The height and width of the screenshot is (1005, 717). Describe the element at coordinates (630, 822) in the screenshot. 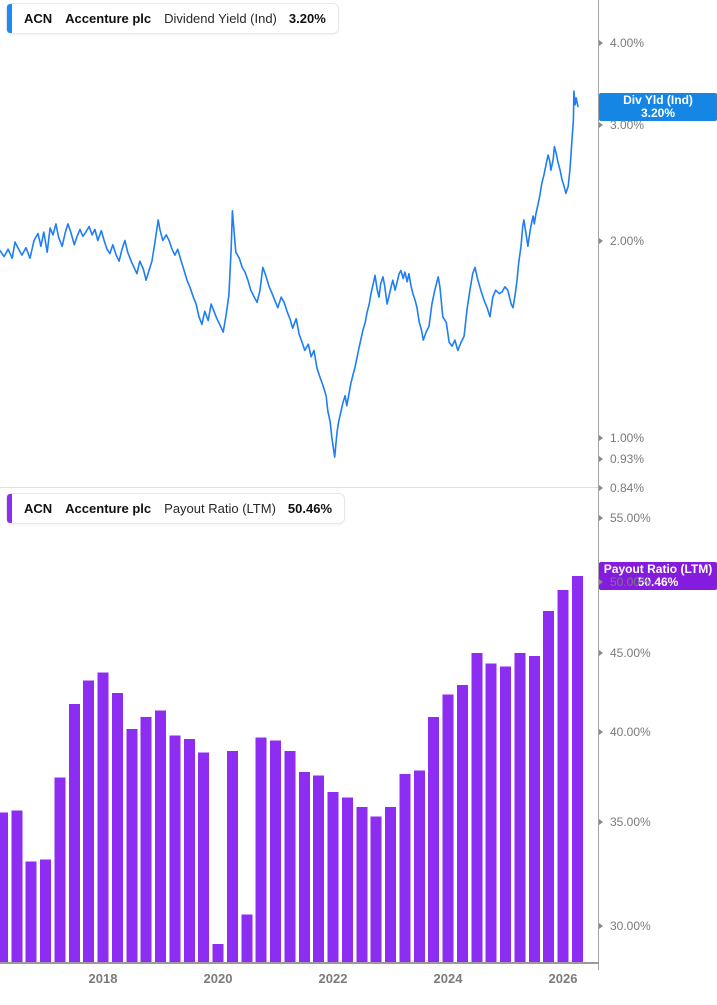

I see `y-tick-label: 35.00%` at that location.